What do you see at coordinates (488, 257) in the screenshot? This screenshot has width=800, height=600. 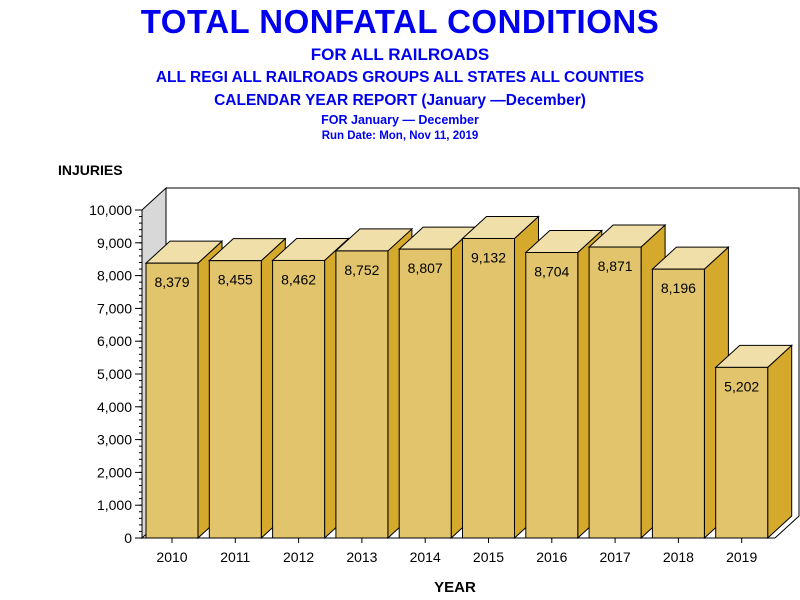 I see `bar-value-label: 9,132` at bounding box center [488, 257].